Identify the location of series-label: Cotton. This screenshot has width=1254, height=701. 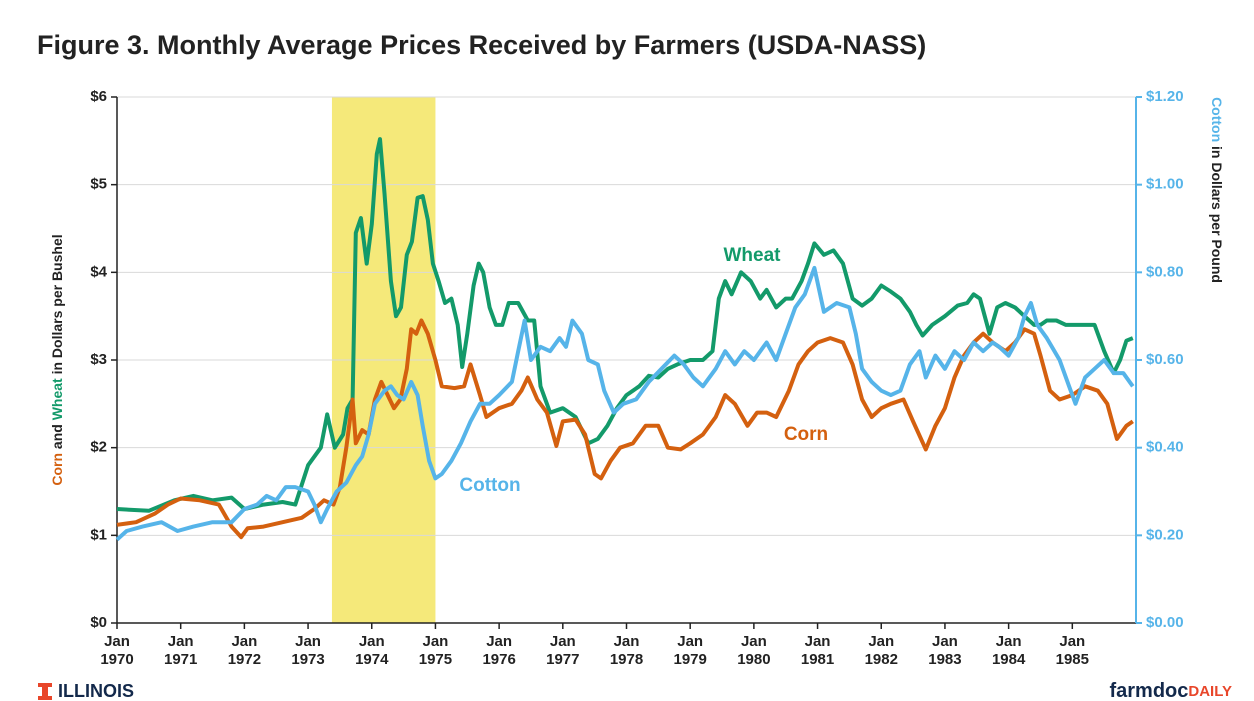
(489, 485).